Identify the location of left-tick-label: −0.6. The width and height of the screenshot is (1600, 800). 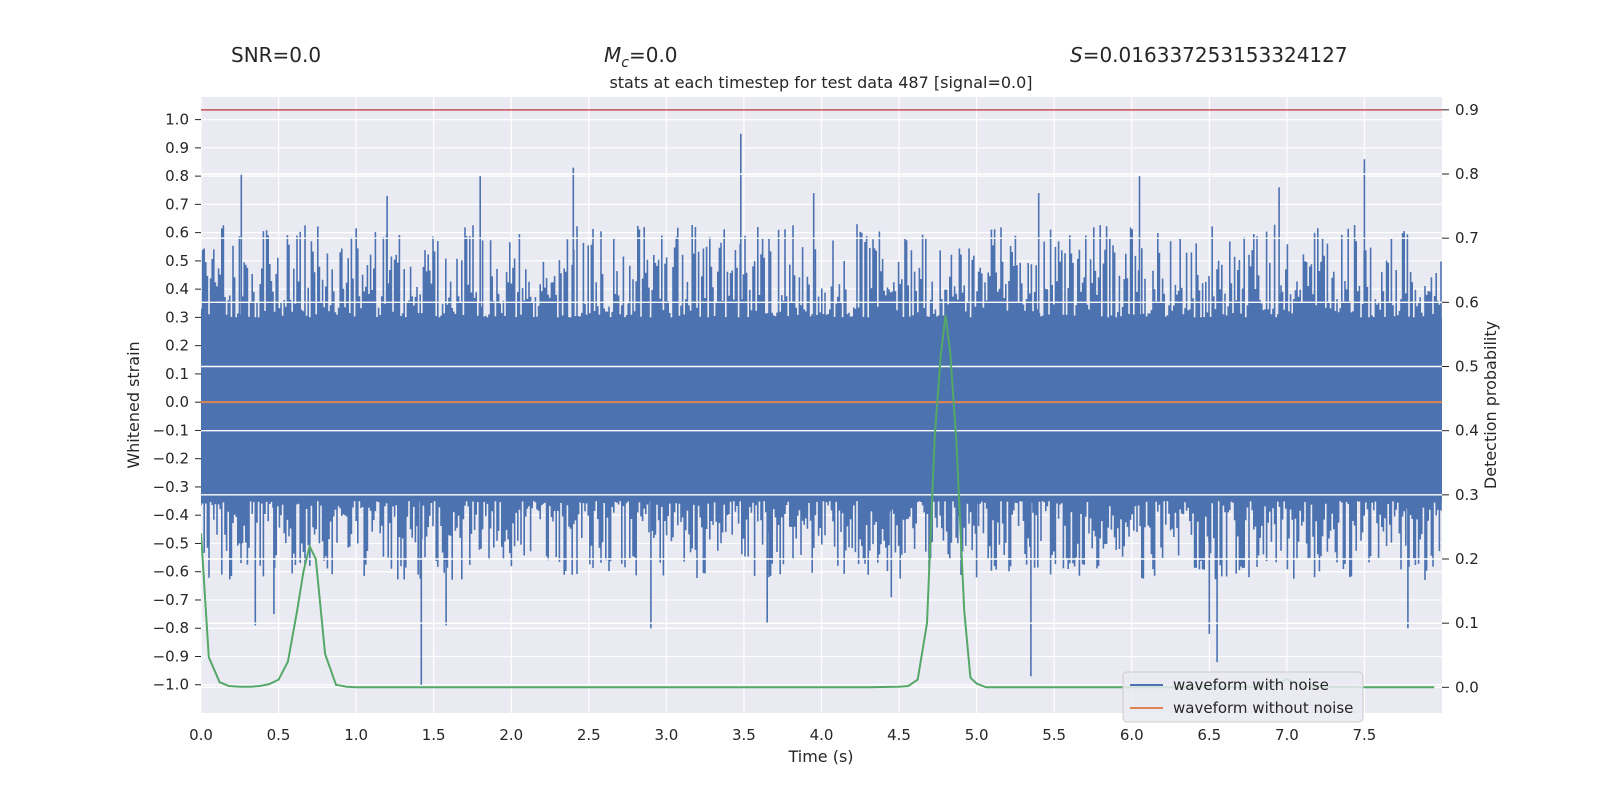
(171, 572).